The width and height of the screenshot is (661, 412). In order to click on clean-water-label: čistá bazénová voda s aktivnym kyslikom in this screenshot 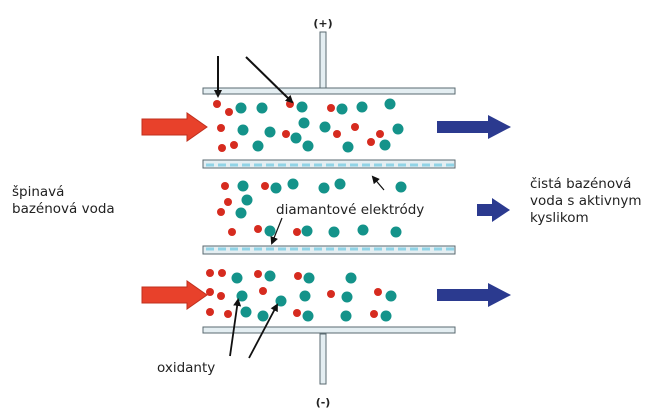, I will do `click(586, 201)`.